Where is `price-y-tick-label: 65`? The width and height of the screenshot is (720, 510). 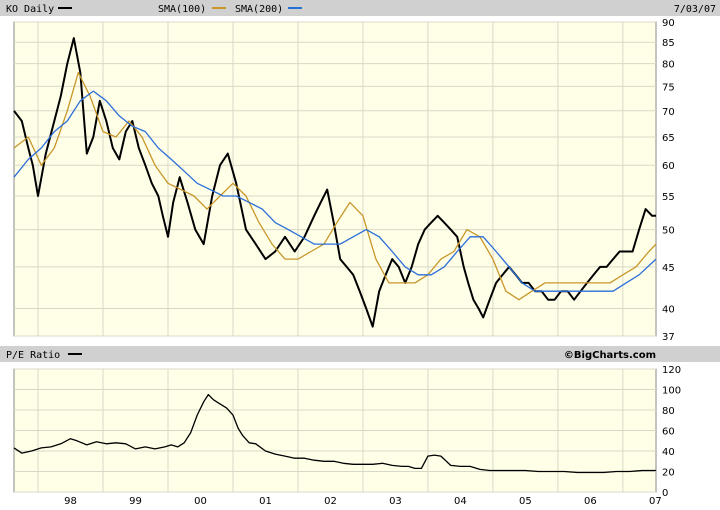 price-y-tick-label: 65 is located at coordinates (668, 138).